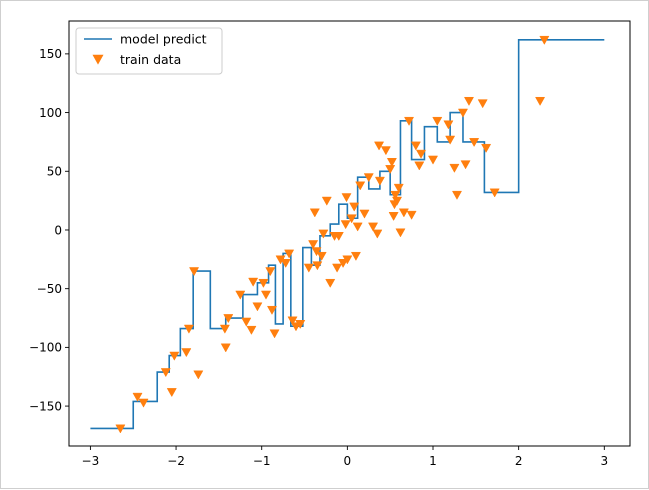 The height and width of the screenshot is (490, 649). I want to click on legend: model predict train data, so click(149, 51).